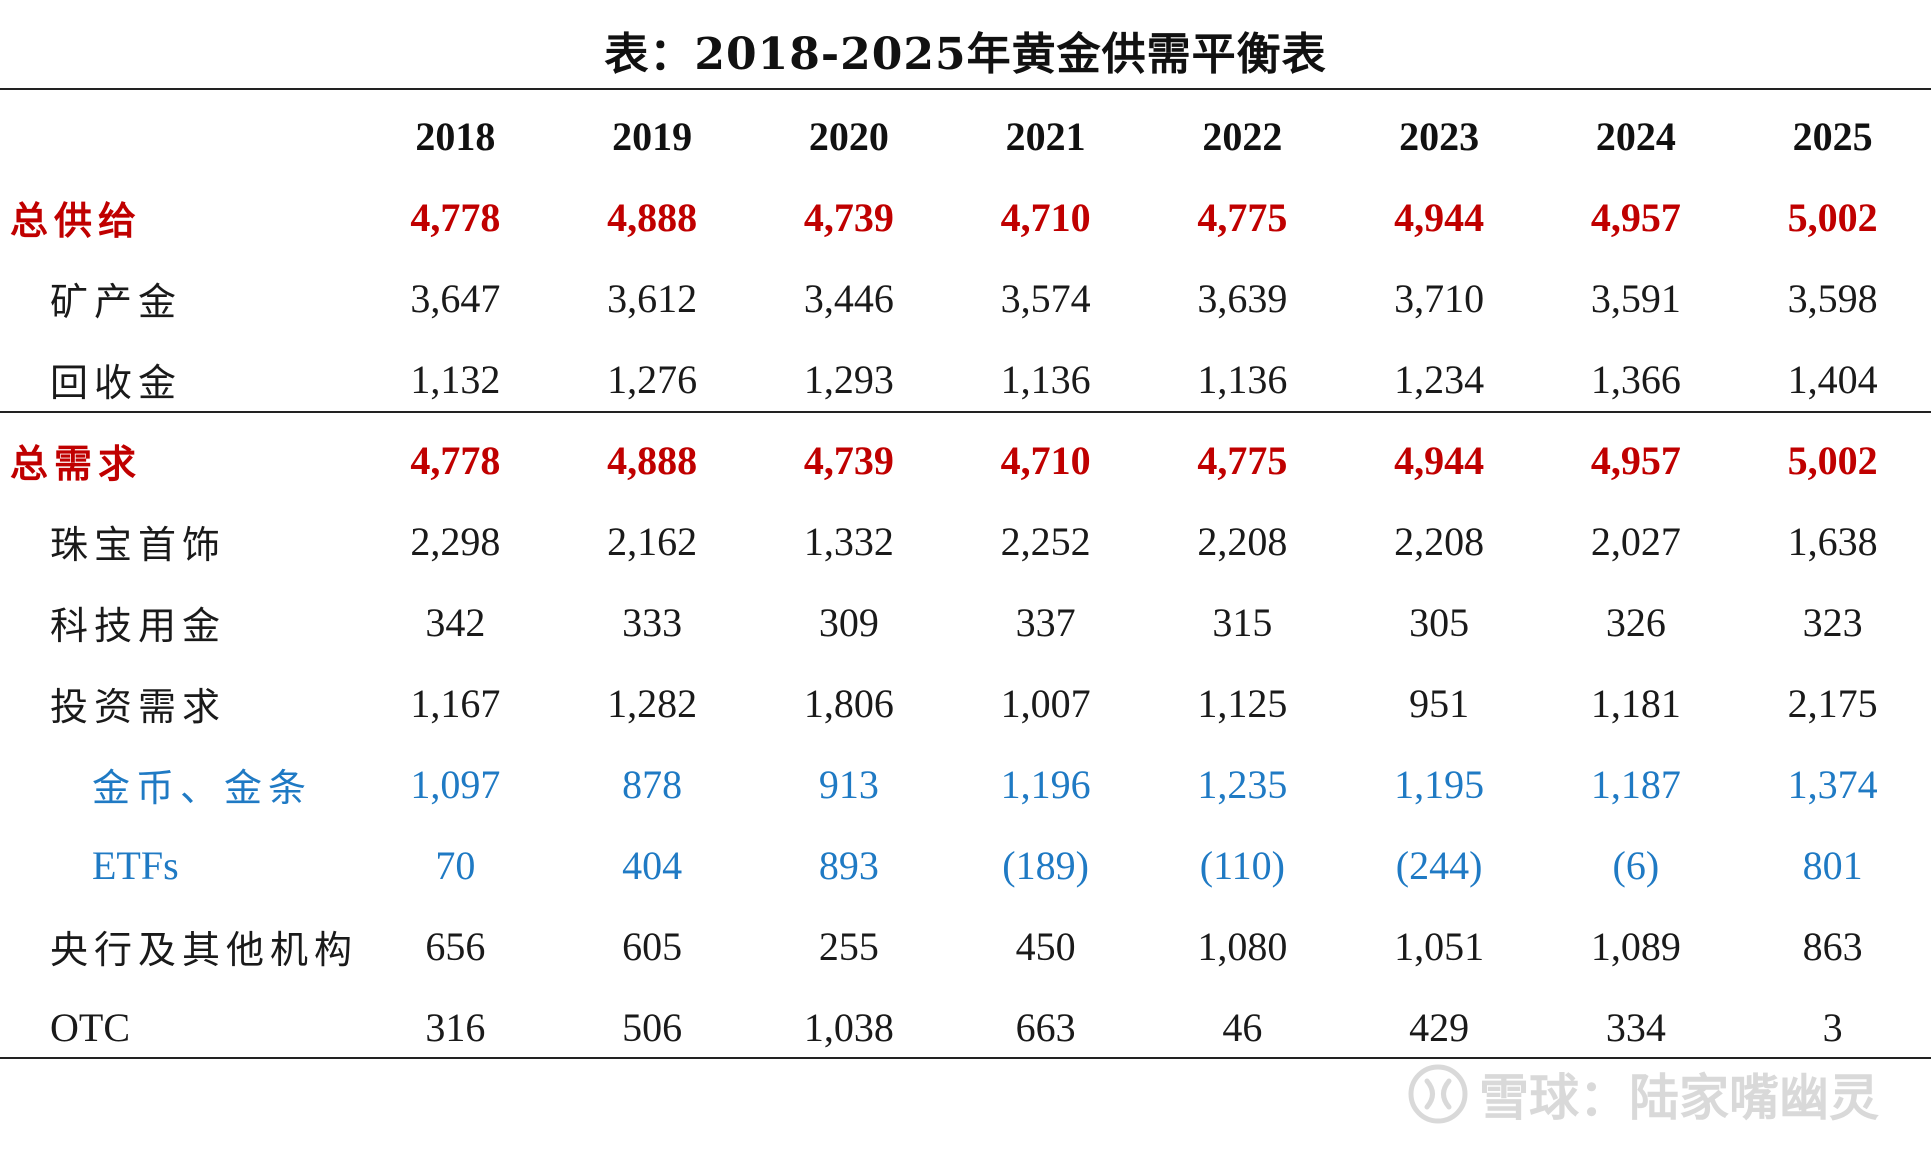 This screenshot has height=1149, width=1931. I want to click on value-cell: 1,282, so click(652, 703).